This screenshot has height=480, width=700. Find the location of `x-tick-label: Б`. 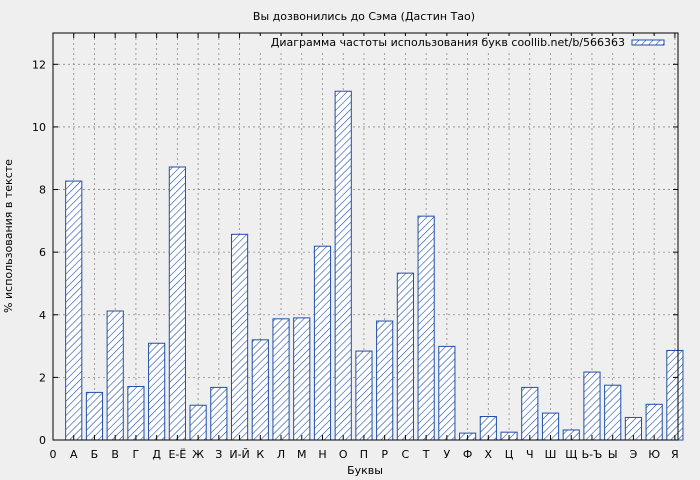

x-tick-label: Б is located at coordinates (95, 454).